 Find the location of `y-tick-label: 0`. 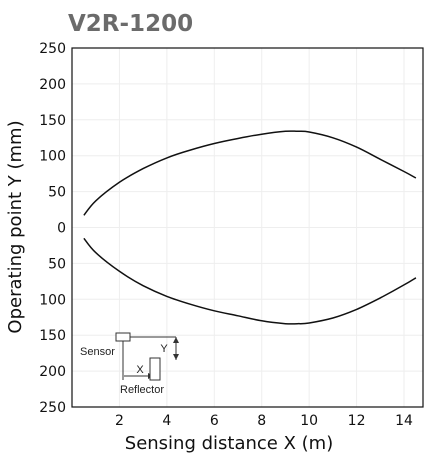

y-tick-label: 0 is located at coordinates (61, 229).